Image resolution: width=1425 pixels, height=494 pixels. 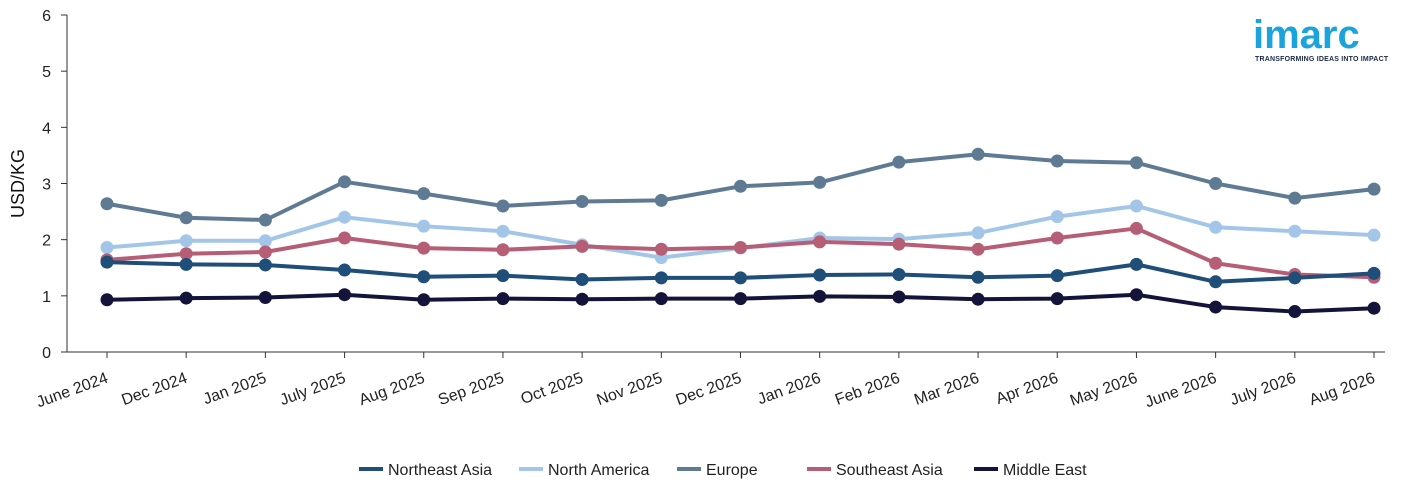 What do you see at coordinates (1263, 389) in the screenshot?
I see `x-tick-label: July 2026` at bounding box center [1263, 389].